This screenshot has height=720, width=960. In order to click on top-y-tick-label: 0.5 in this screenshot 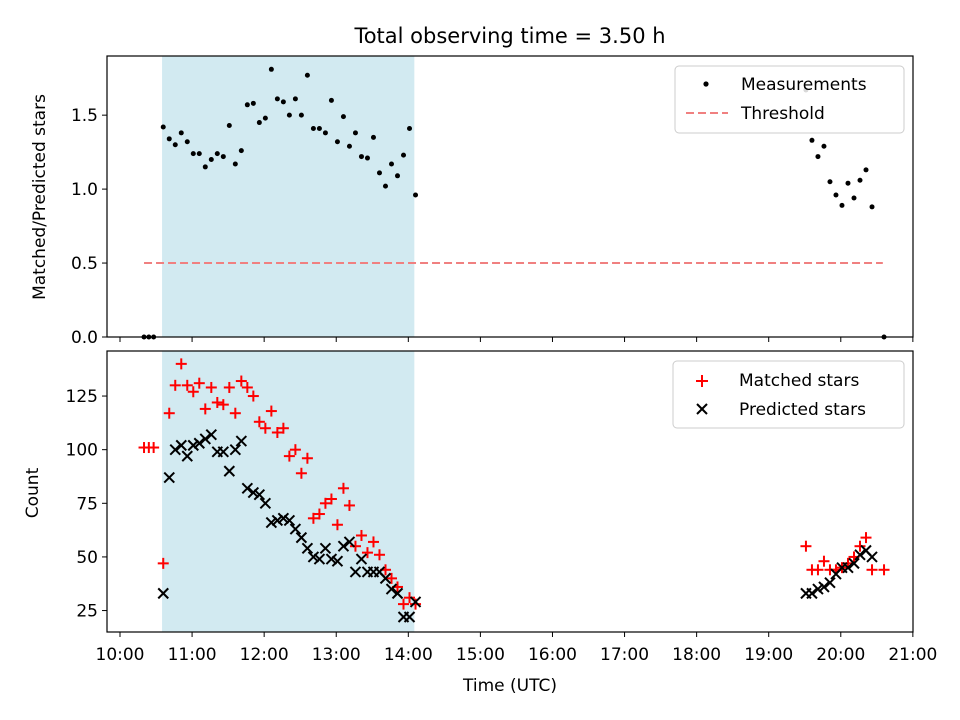, I will do `click(84, 264)`.